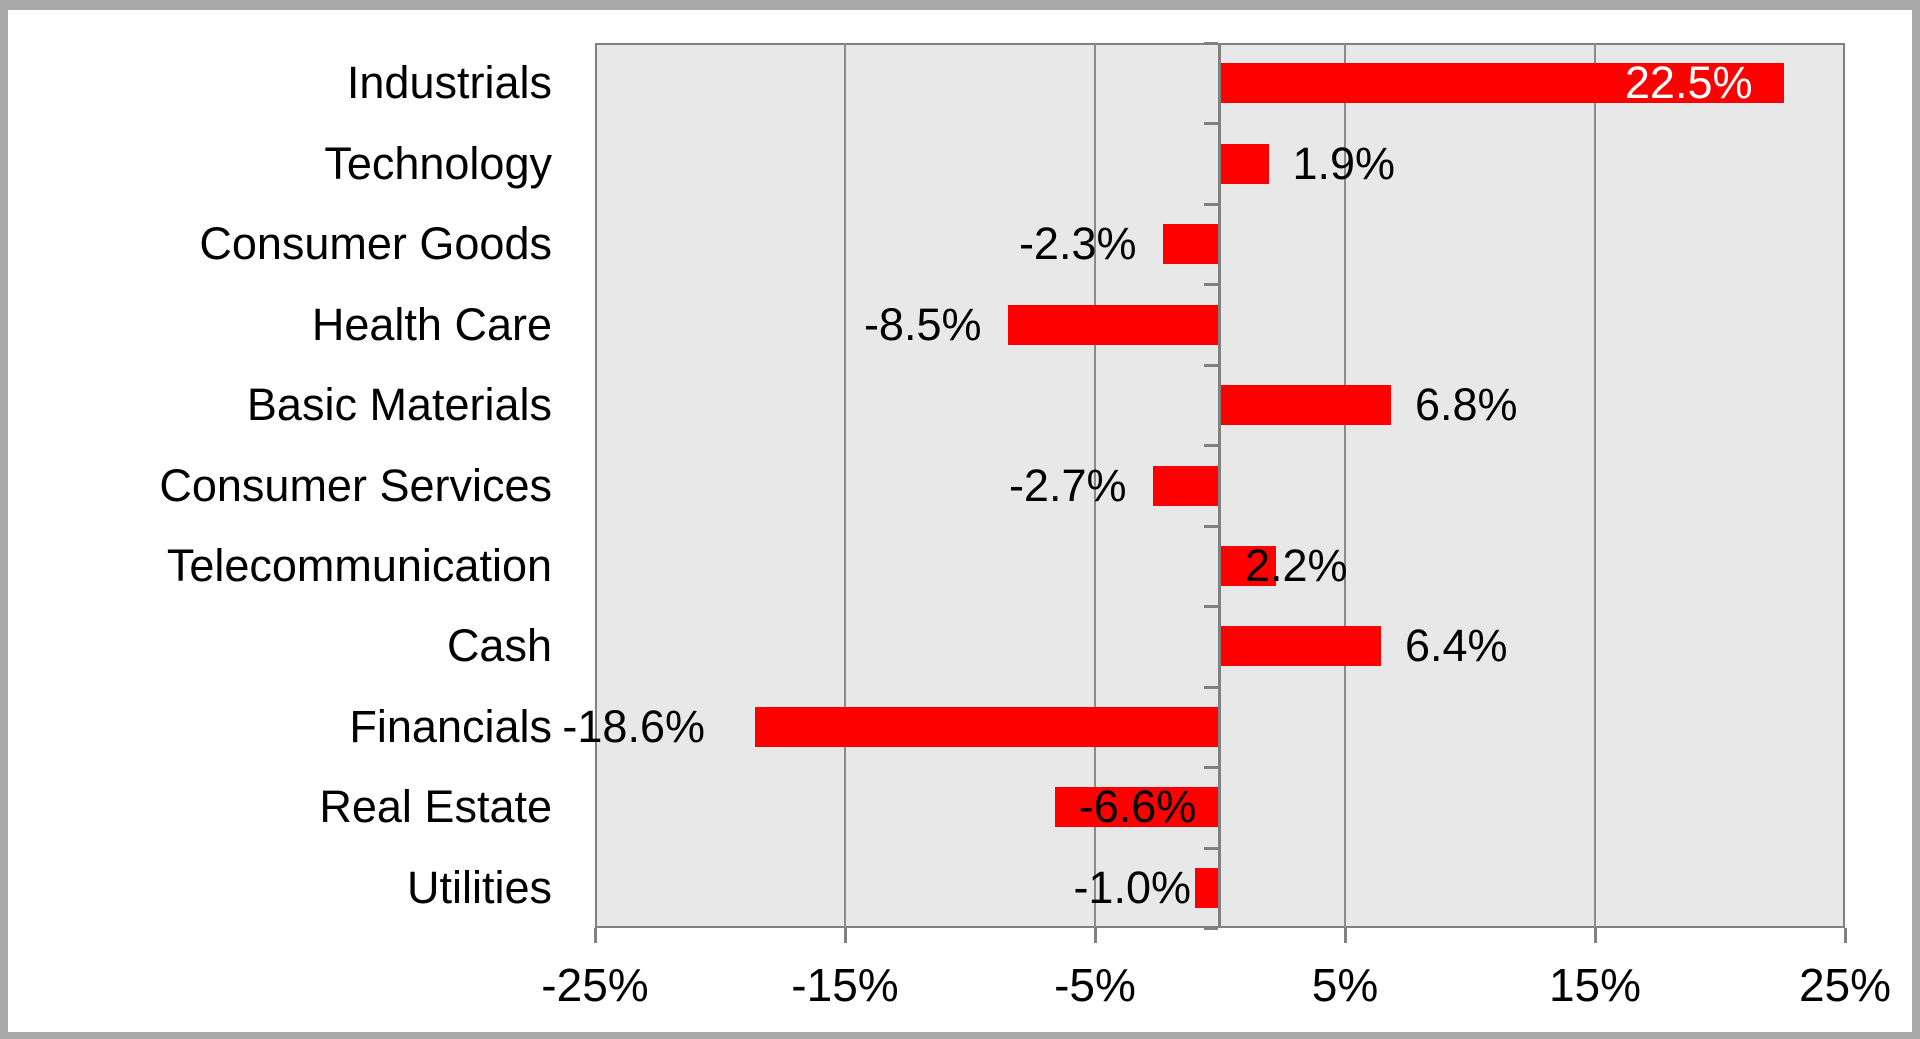 Image resolution: width=1920 pixels, height=1039 pixels. I want to click on category-label: Consumer Goods, so click(375, 244).